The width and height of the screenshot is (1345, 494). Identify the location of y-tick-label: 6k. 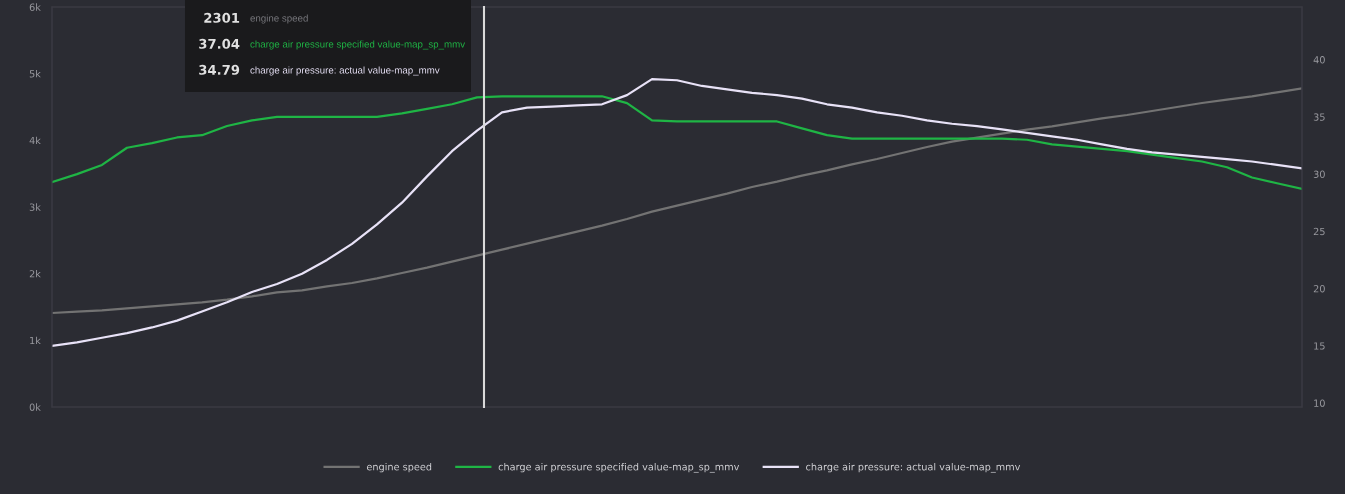
(35, 7).